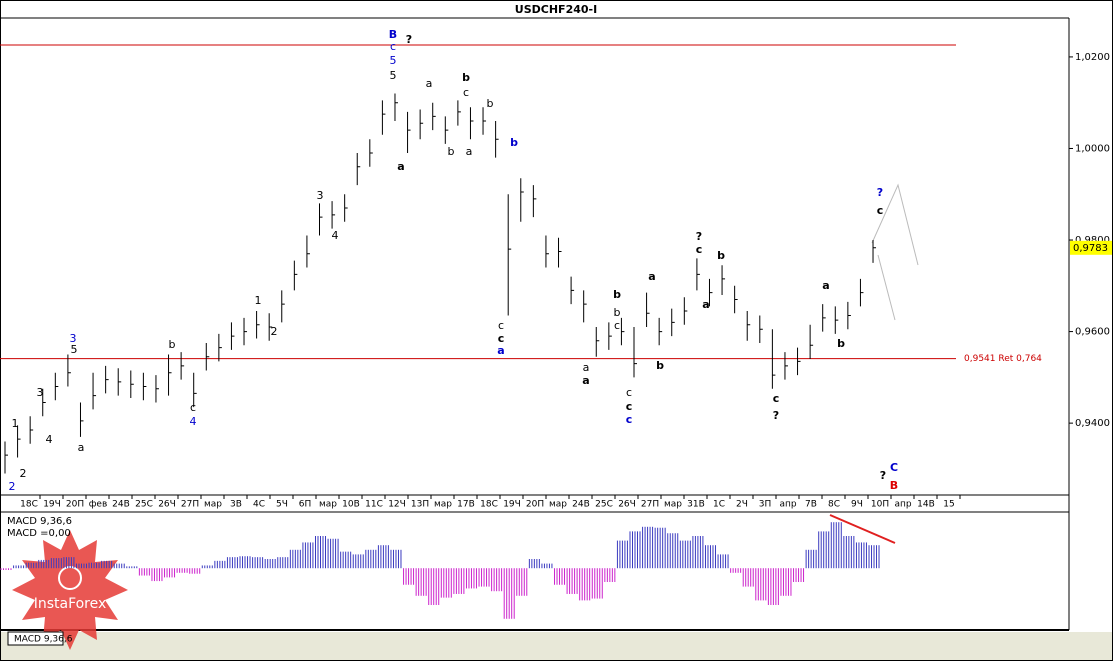 The height and width of the screenshot is (665, 1113). I want to click on y-tick-label: 0,9600, so click(1092, 332).